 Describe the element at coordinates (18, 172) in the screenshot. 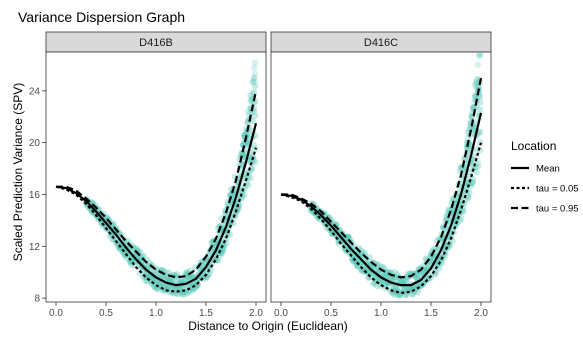

I see `y-axis-label: Scaled Prediction Variance (SPV)` at that location.